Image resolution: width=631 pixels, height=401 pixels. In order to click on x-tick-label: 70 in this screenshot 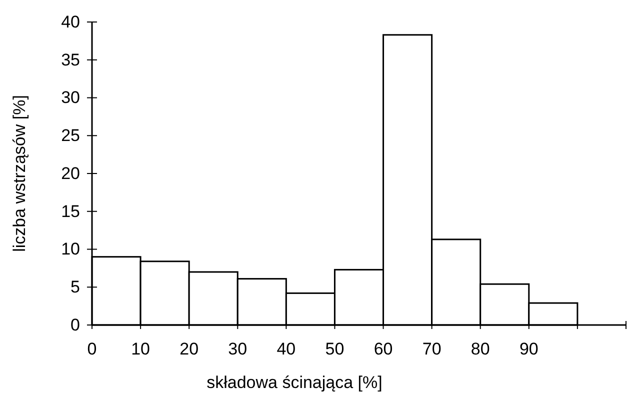, I will do `click(432, 349)`.